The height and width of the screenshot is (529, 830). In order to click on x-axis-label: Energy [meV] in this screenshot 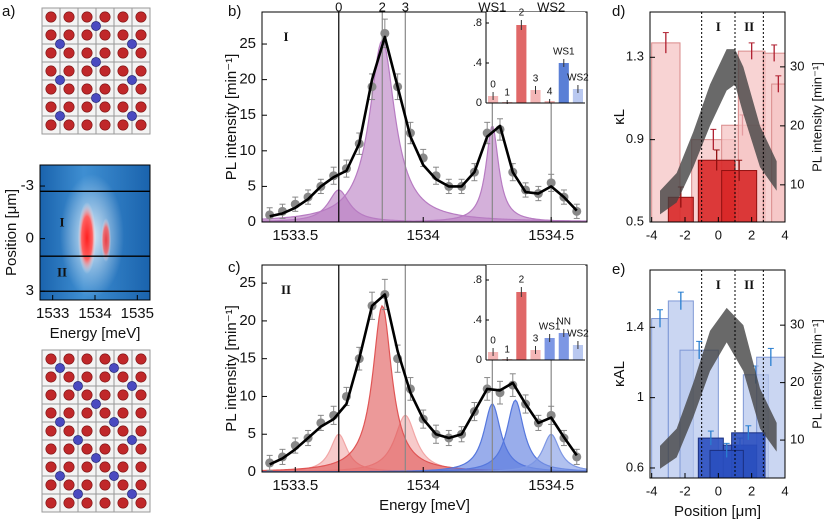, I will do `click(95, 333)`.